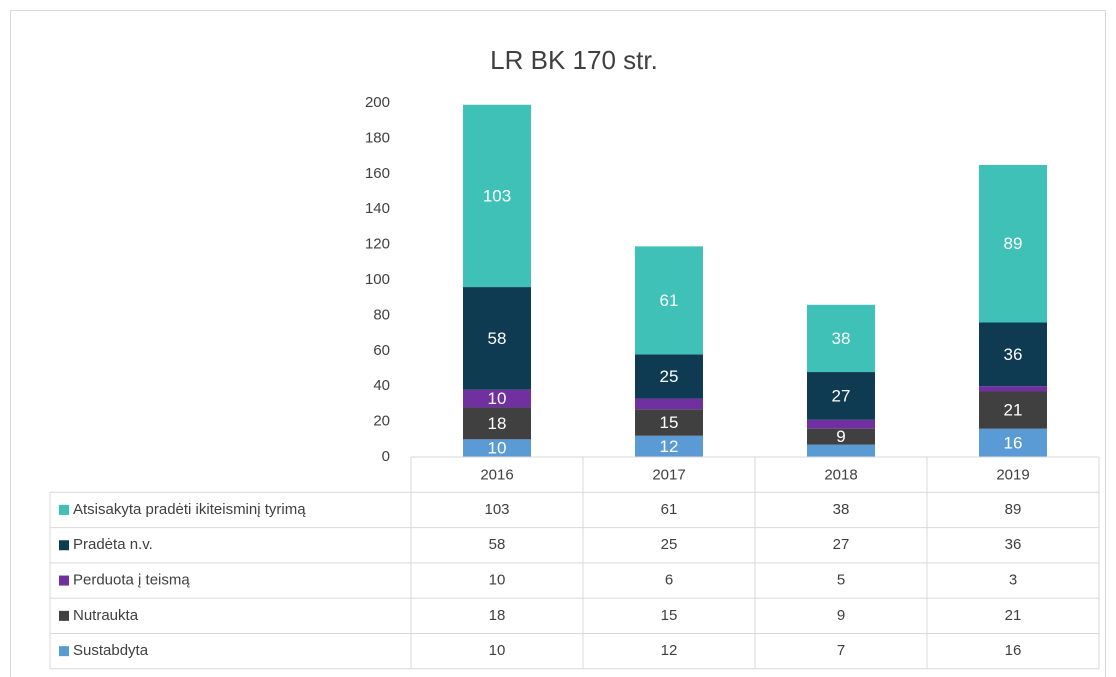  I want to click on data-label: 89, so click(1013, 243).